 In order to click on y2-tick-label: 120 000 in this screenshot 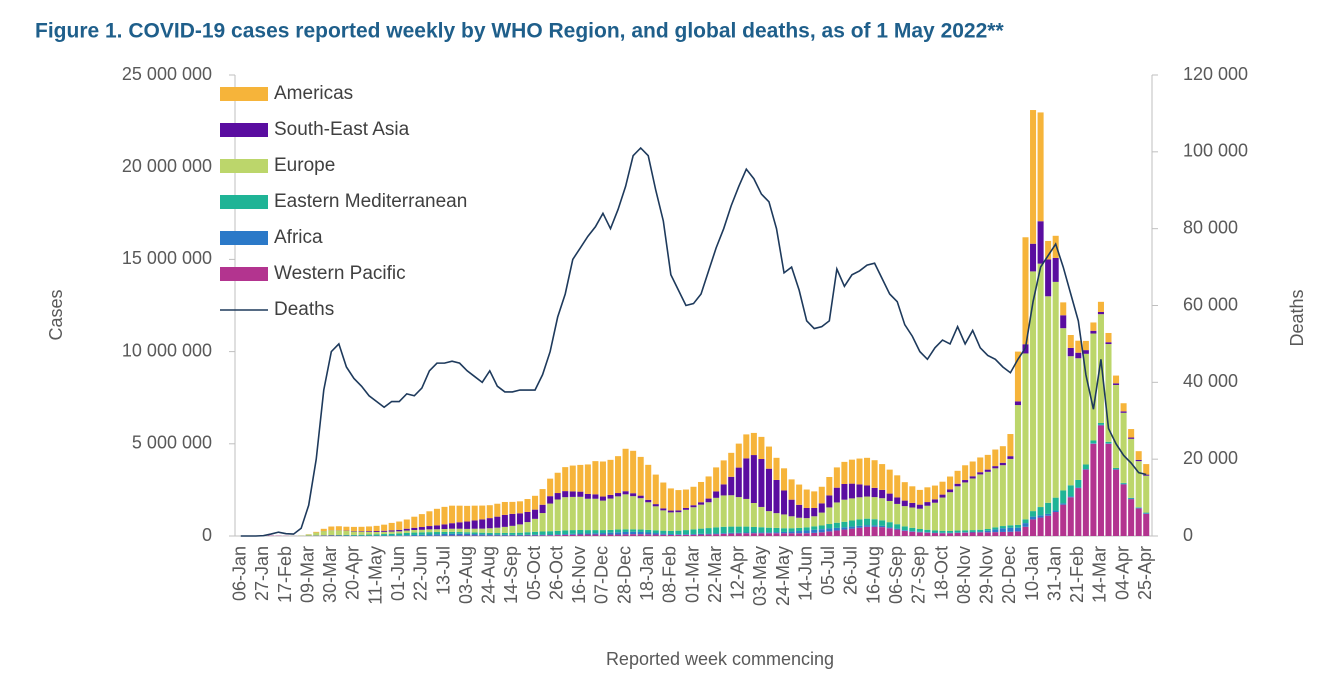, I will do `click(1215, 74)`.